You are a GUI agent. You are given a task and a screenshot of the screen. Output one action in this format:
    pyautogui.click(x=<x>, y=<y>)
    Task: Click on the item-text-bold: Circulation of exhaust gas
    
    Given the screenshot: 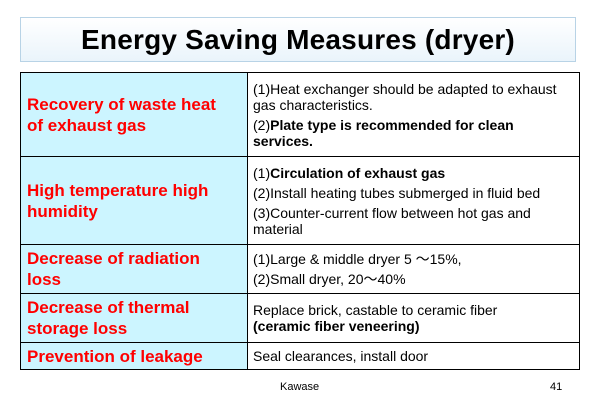 What is the action you would take?
    pyautogui.click(x=358, y=172)
    